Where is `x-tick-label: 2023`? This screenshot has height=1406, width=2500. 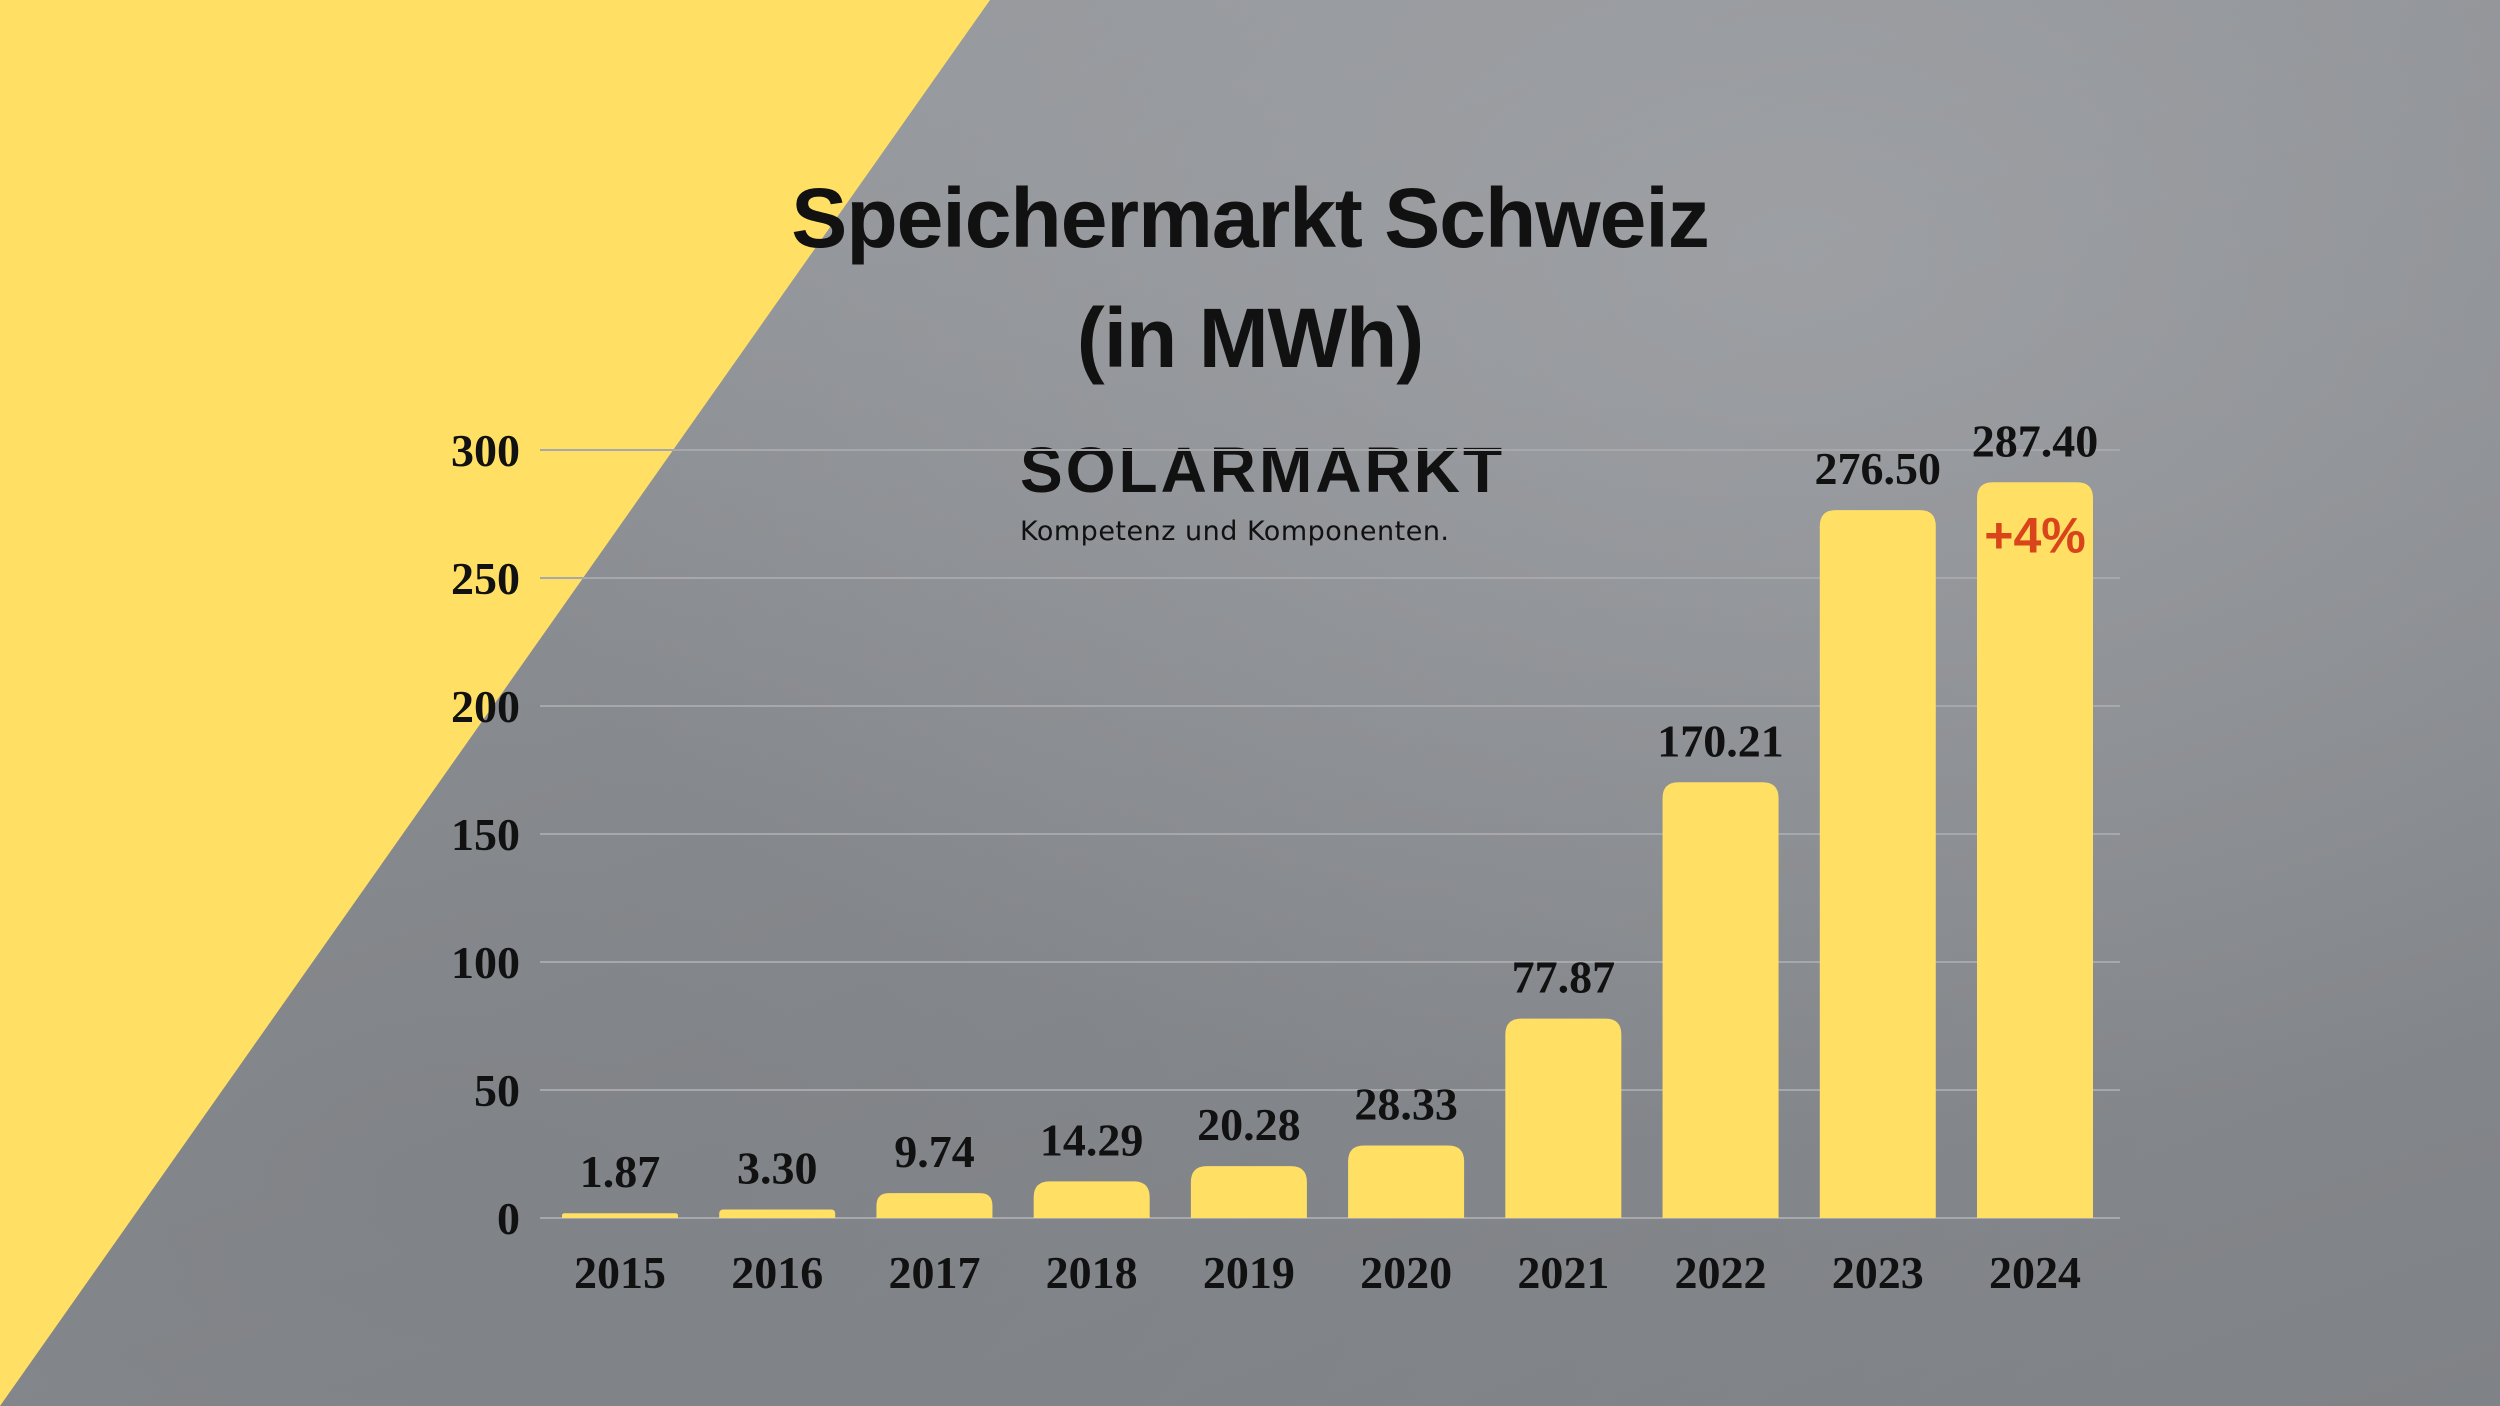 x-tick-label: 2023 is located at coordinates (1878, 1272).